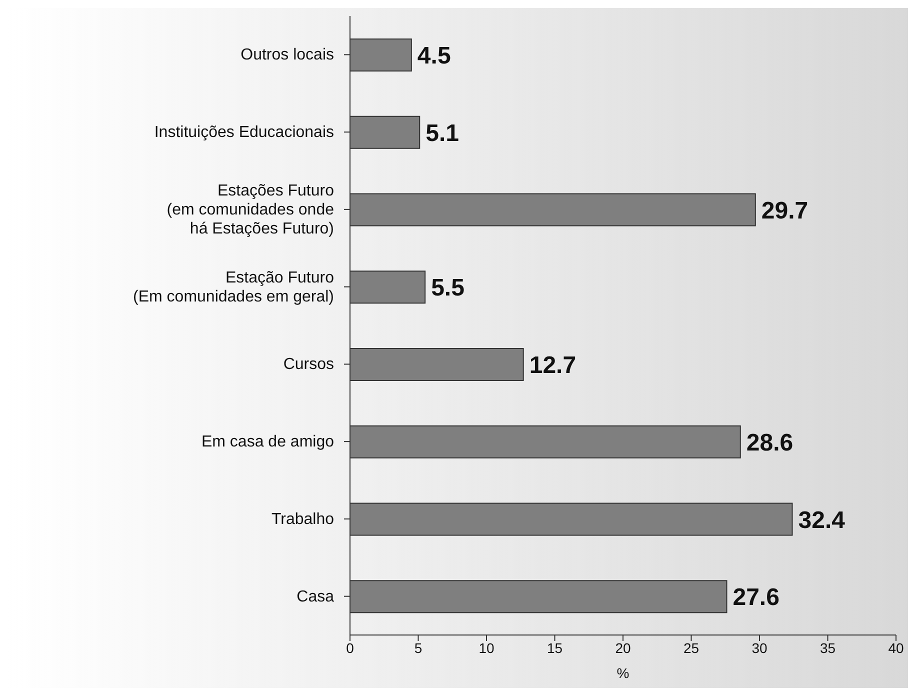 Image resolution: width=913 pixels, height=693 pixels. What do you see at coordinates (442, 133) in the screenshot?
I see `data-label: 5.1` at bounding box center [442, 133].